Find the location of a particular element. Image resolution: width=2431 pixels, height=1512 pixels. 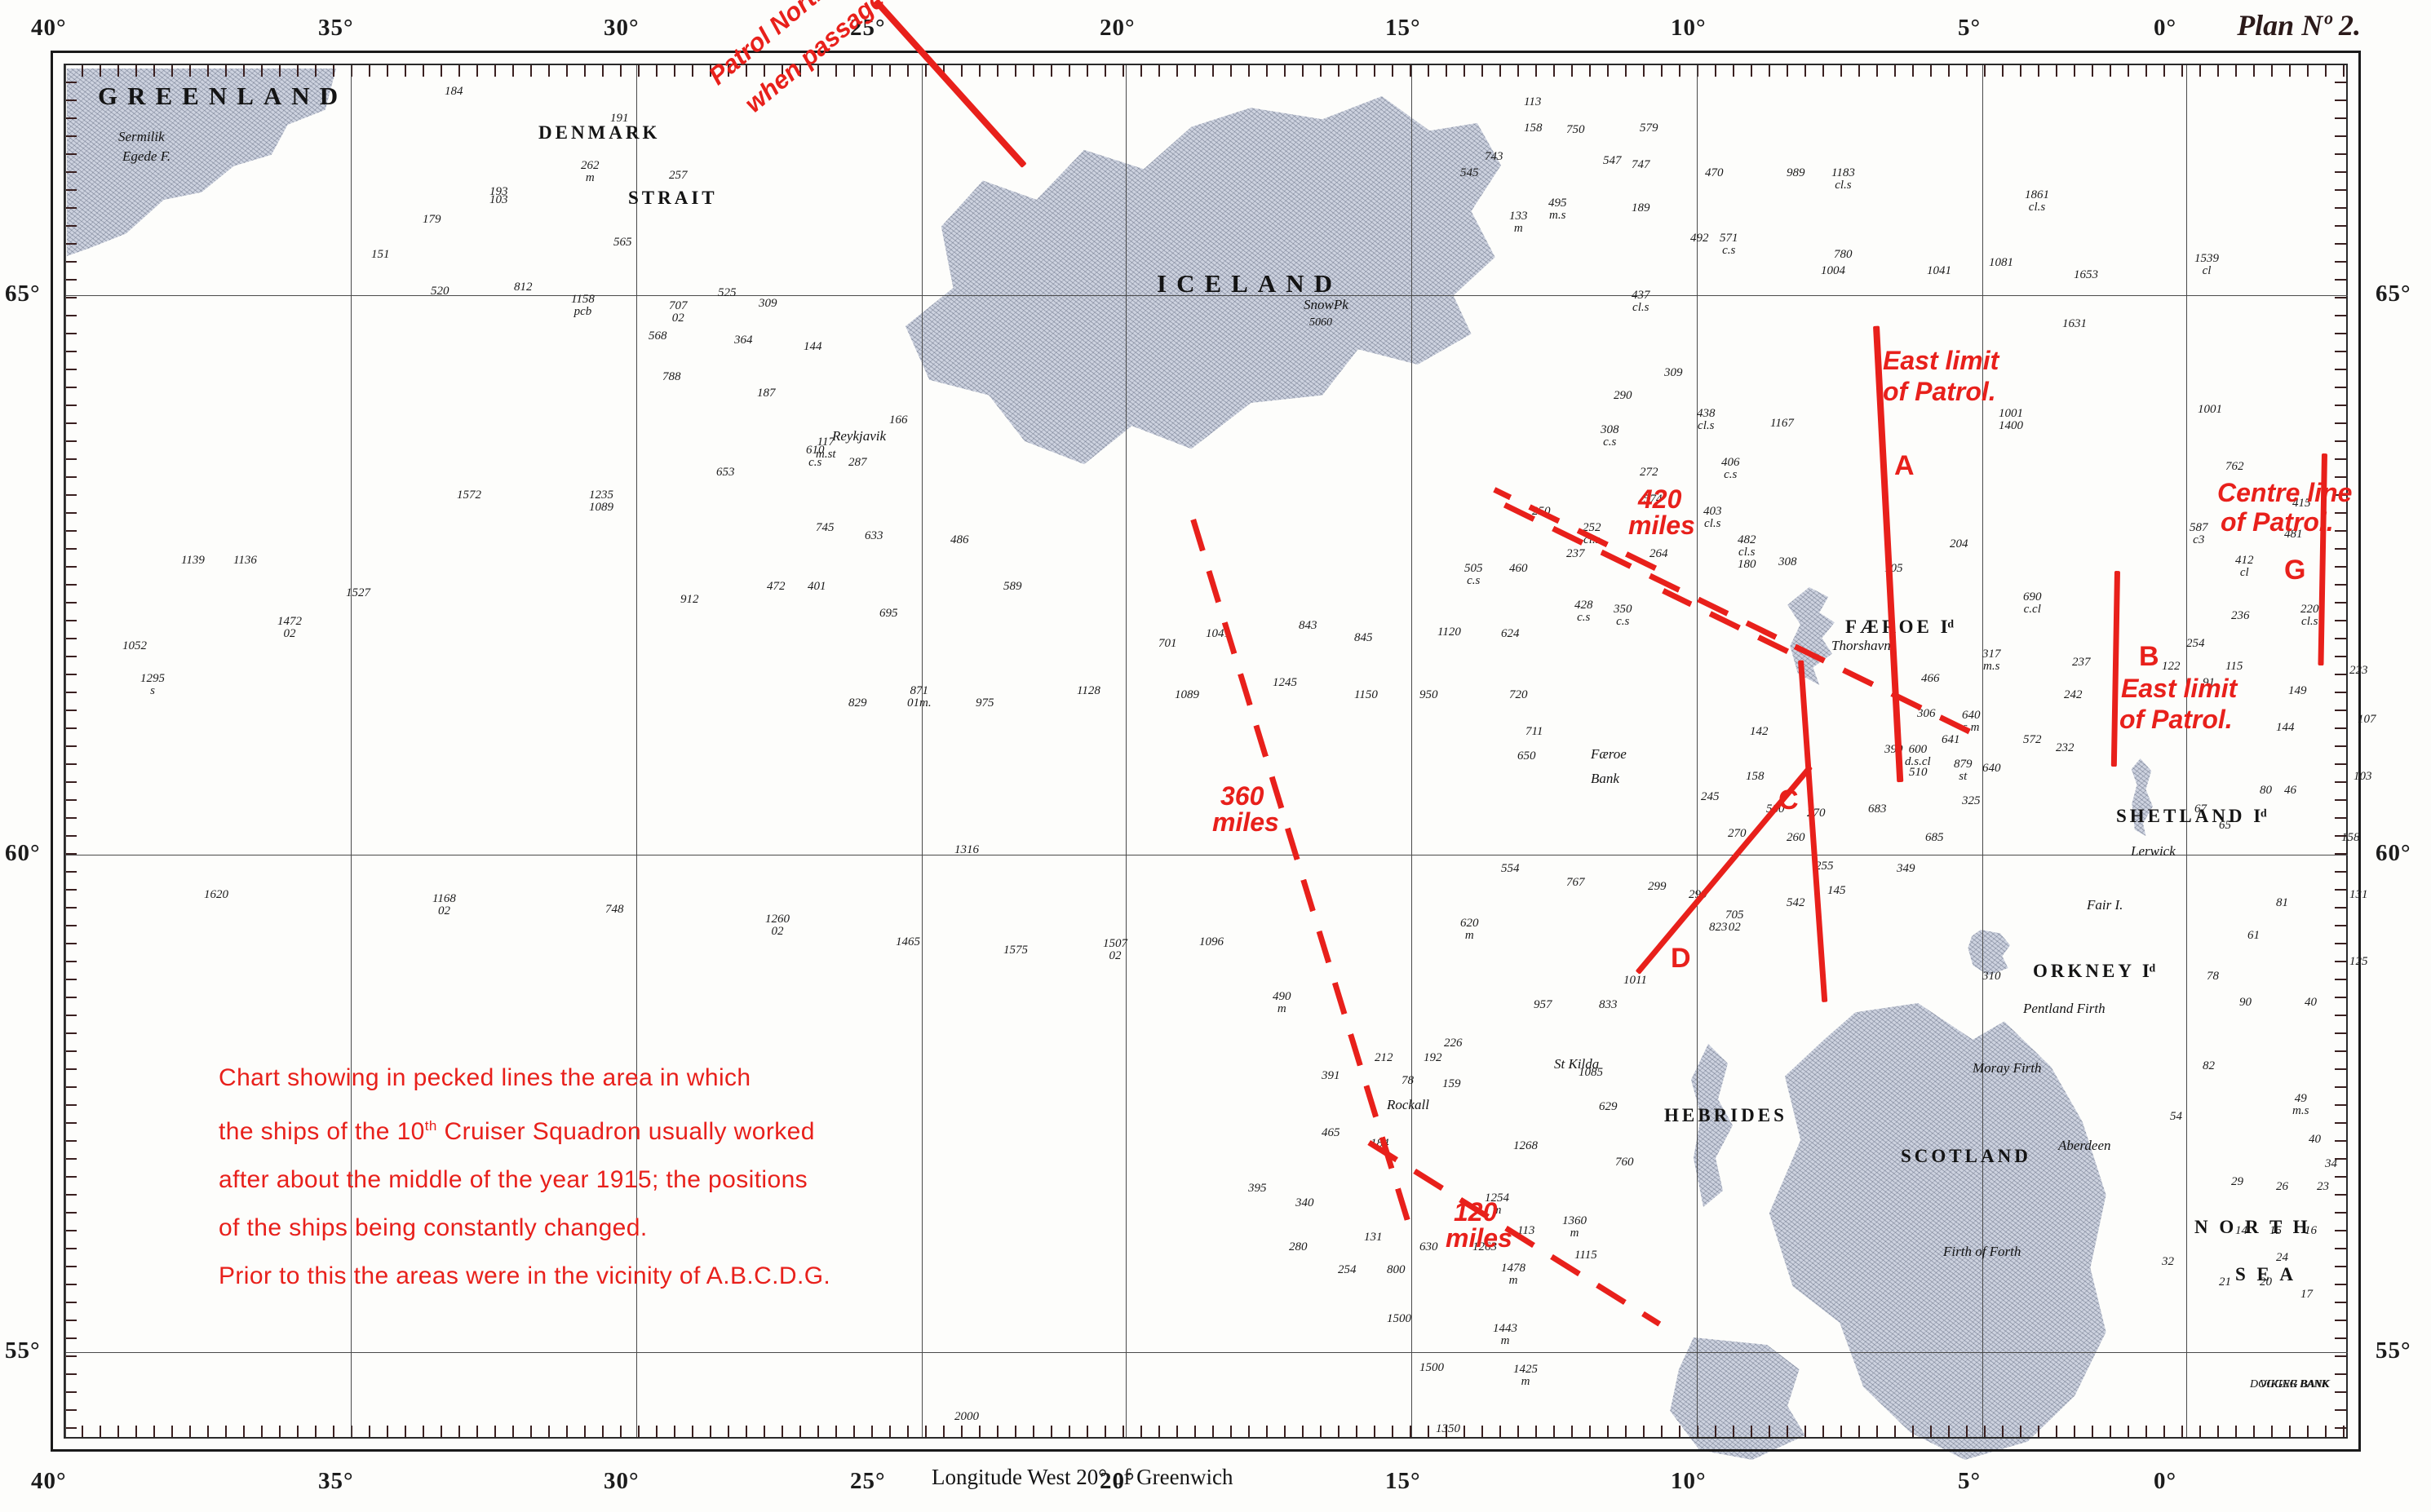

sounding-value: 308 is located at coordinates (1788, 561).